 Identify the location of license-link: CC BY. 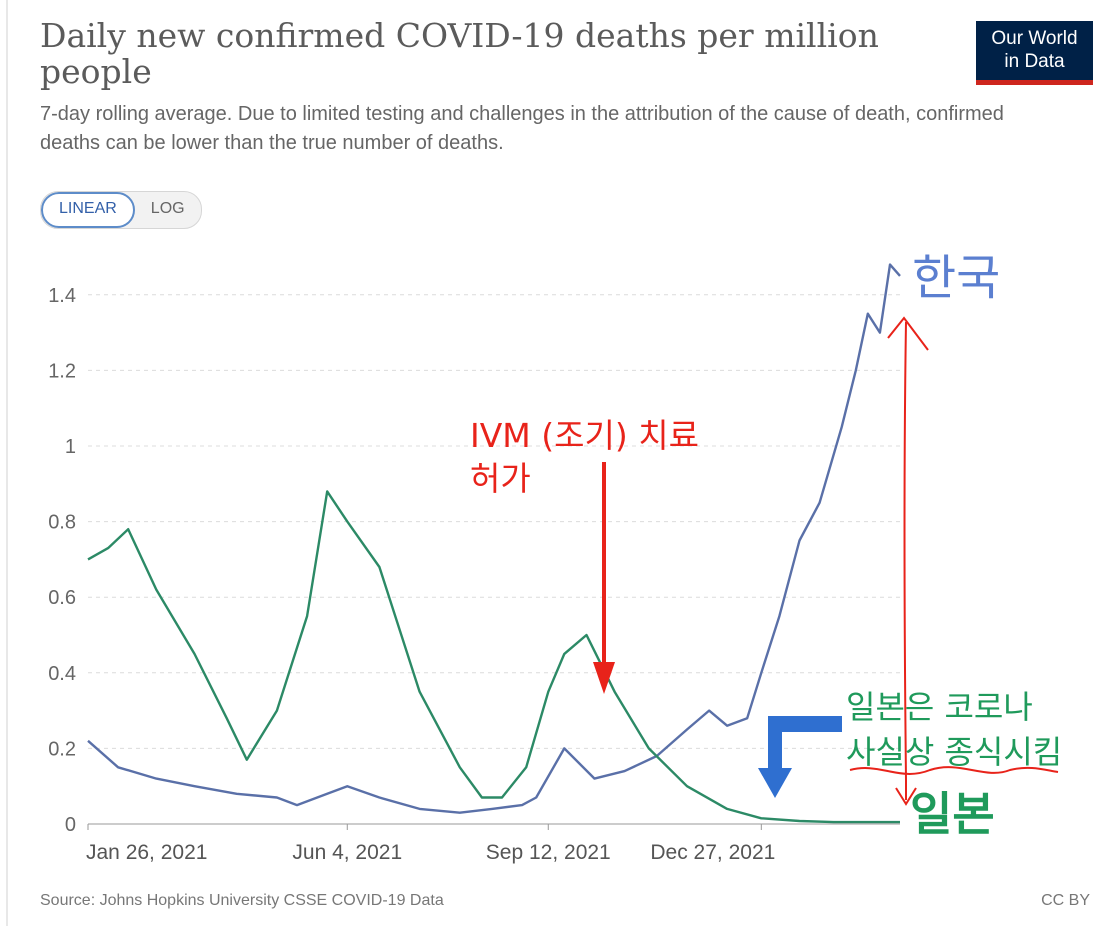
(1065, 900).